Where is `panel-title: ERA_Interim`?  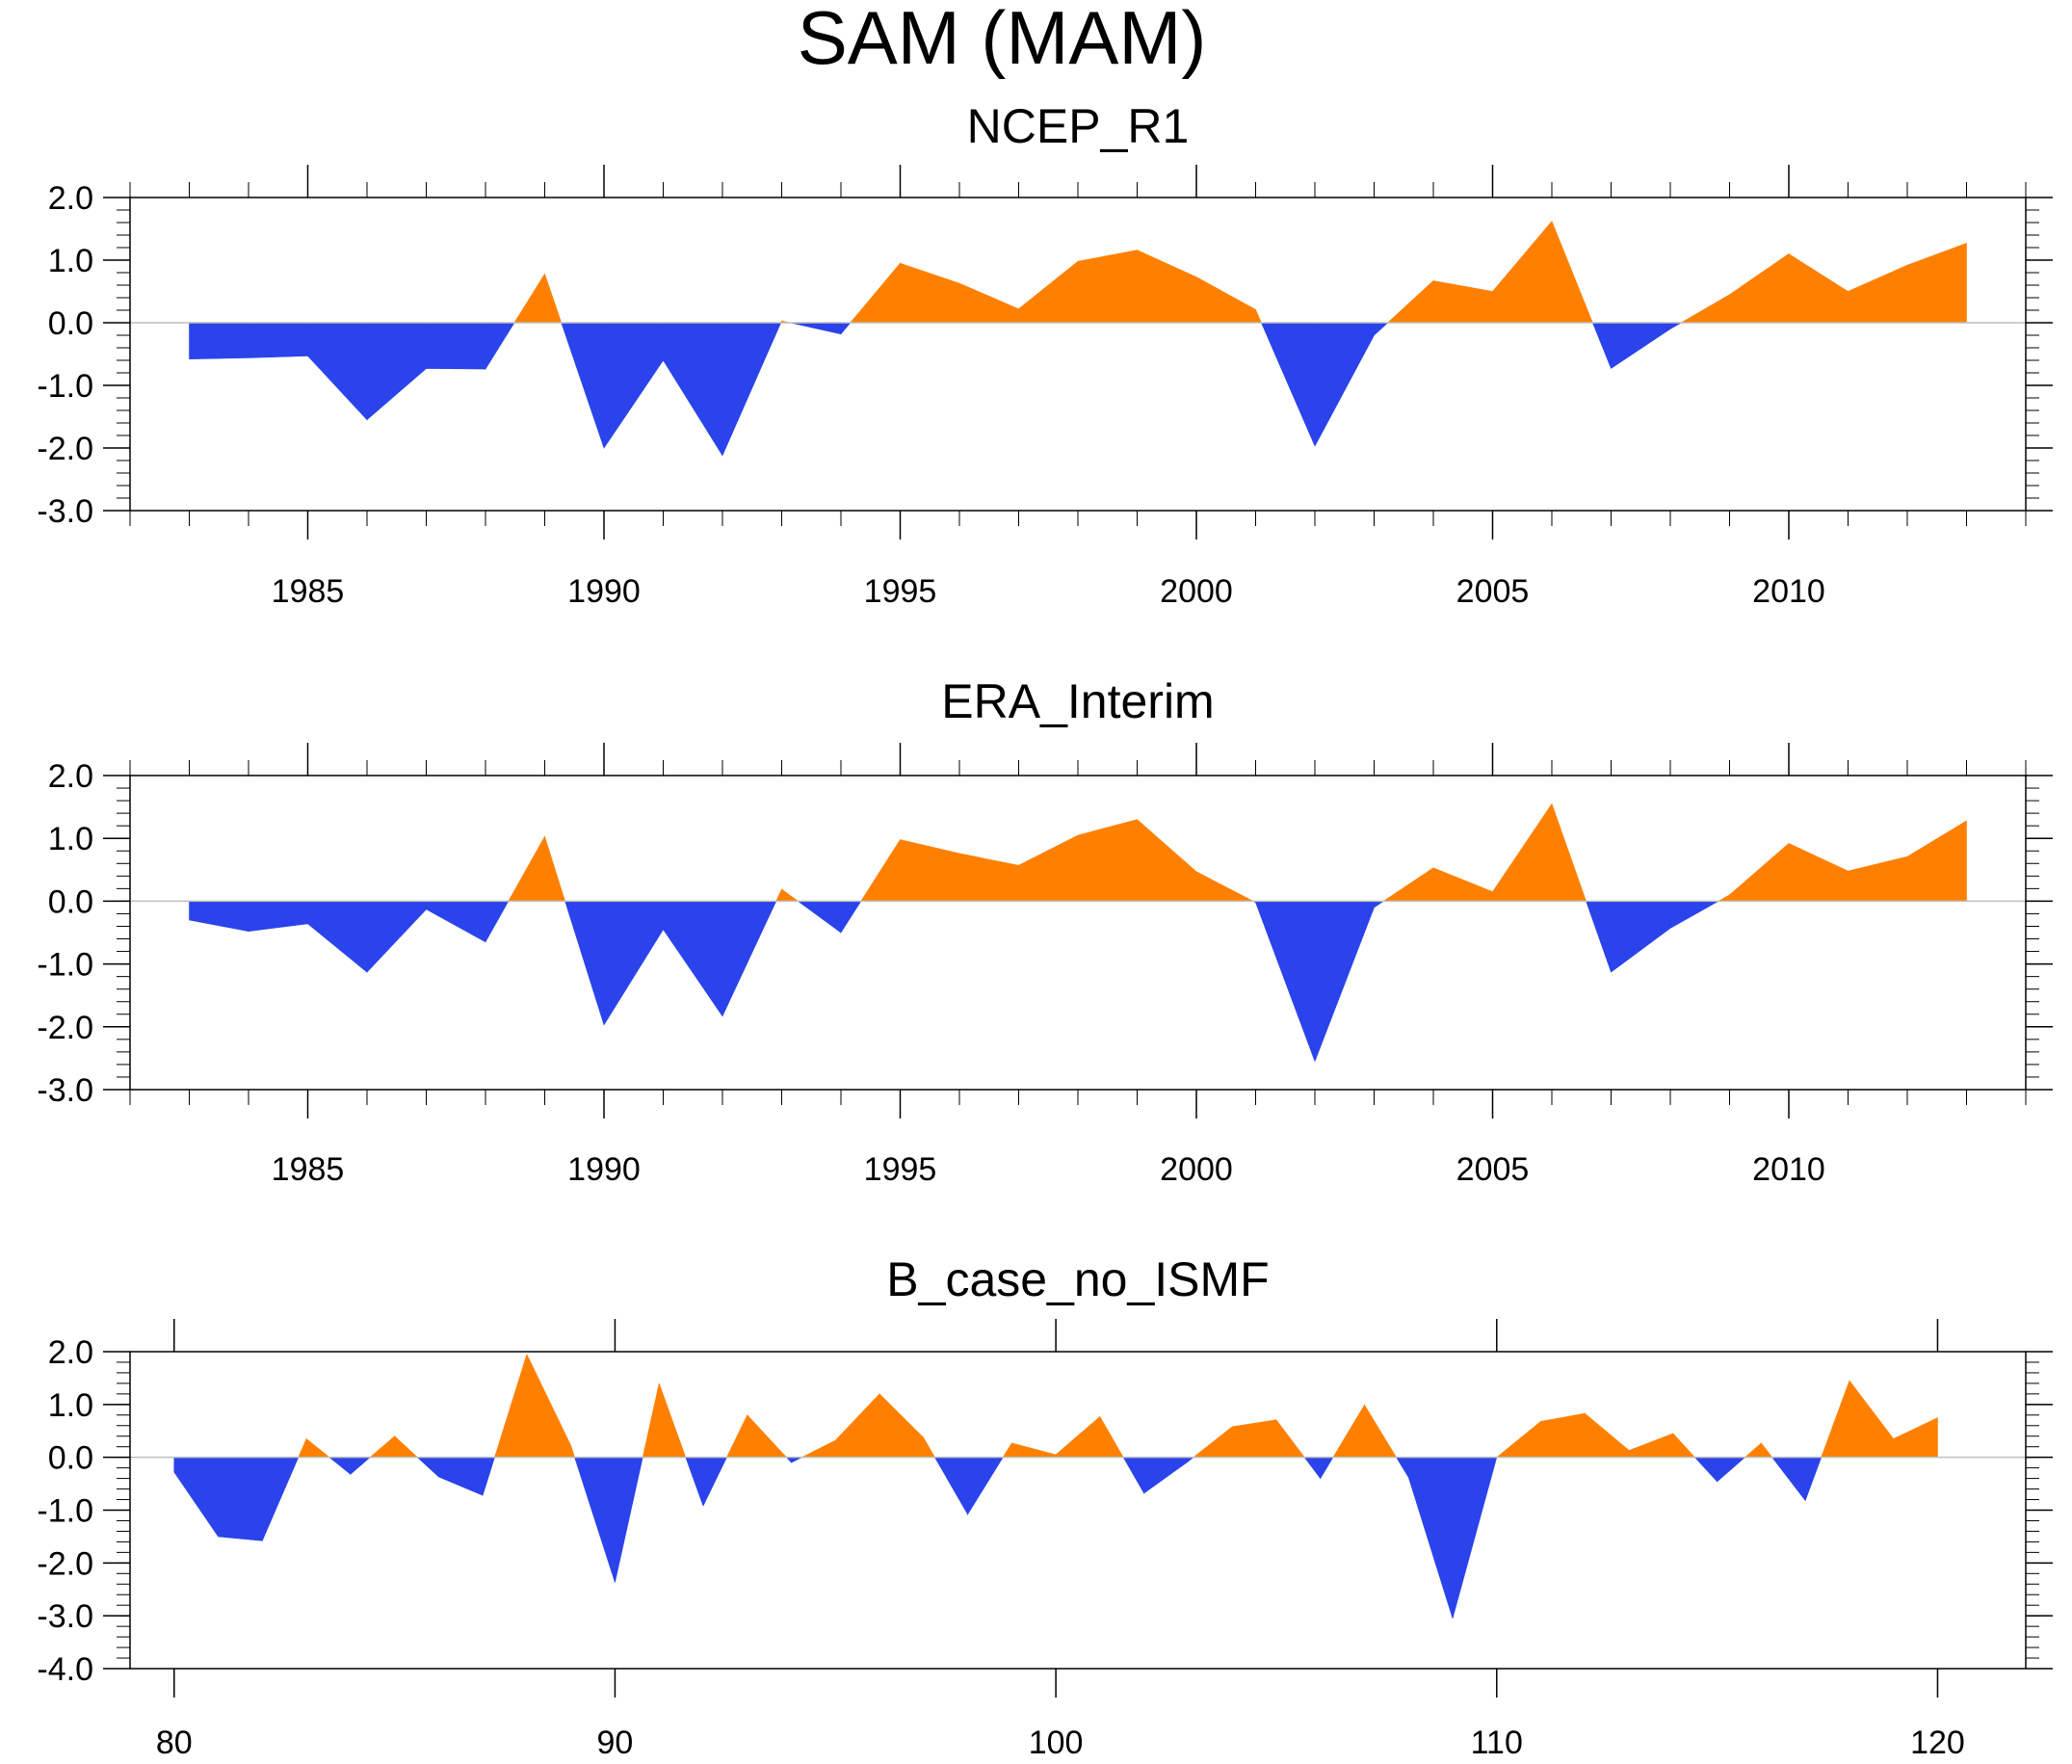
panel-title: ERA_Interim is located at coordinates (1078, 701).